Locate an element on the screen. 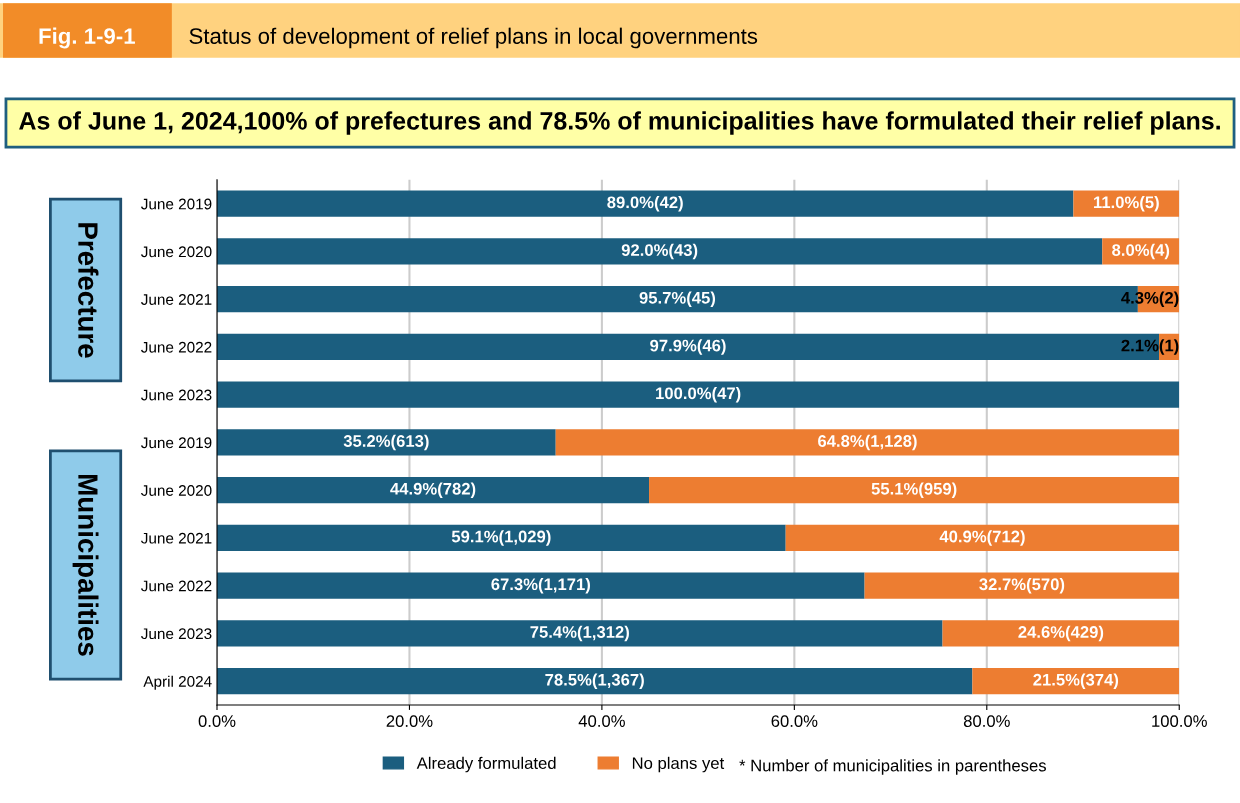 The width and height of the screenshot is (1240, 803). data-label: 100.0%(47) is located at coordinates (698, 394).